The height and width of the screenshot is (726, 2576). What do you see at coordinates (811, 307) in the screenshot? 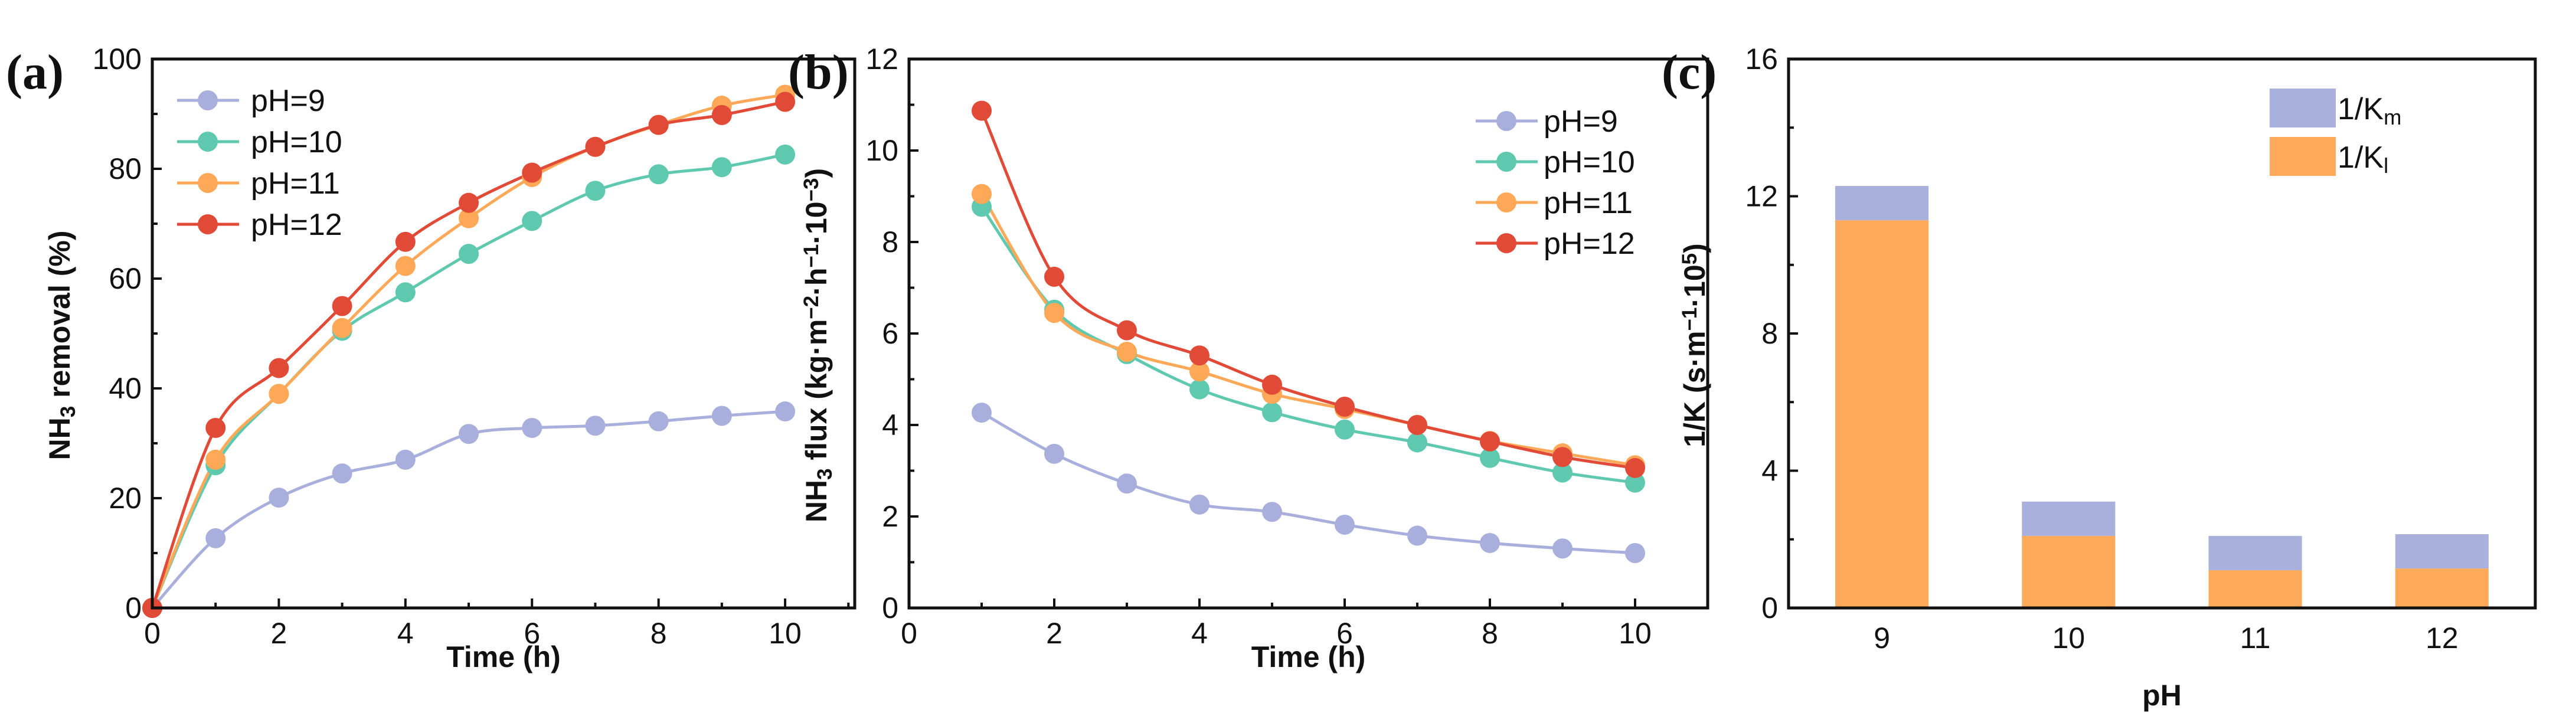
I see `text-part: −2` at bounding box center [811, 307].